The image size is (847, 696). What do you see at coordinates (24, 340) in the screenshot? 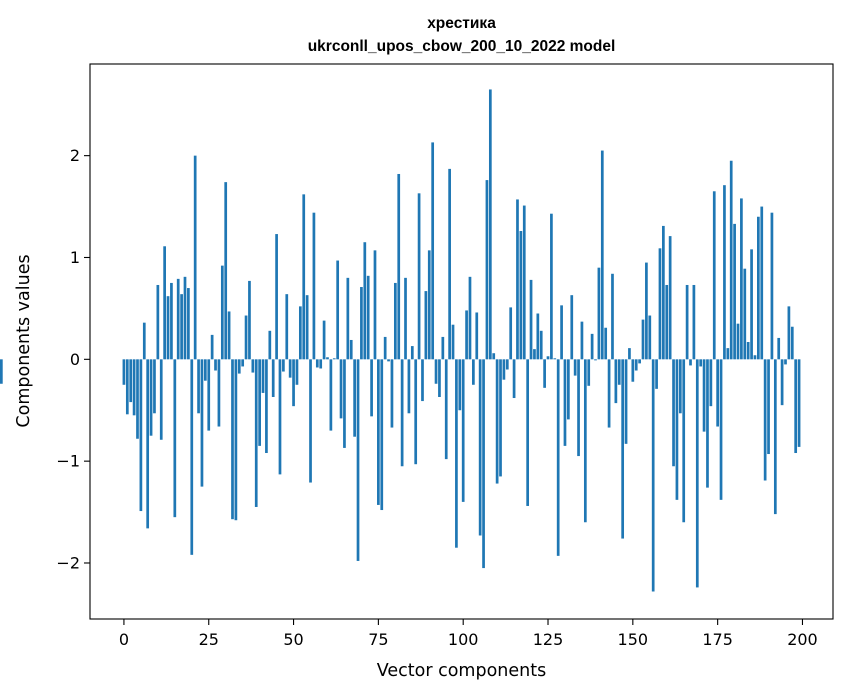
I see `y-axis-label: Components values` at bounding box center [24, 340].